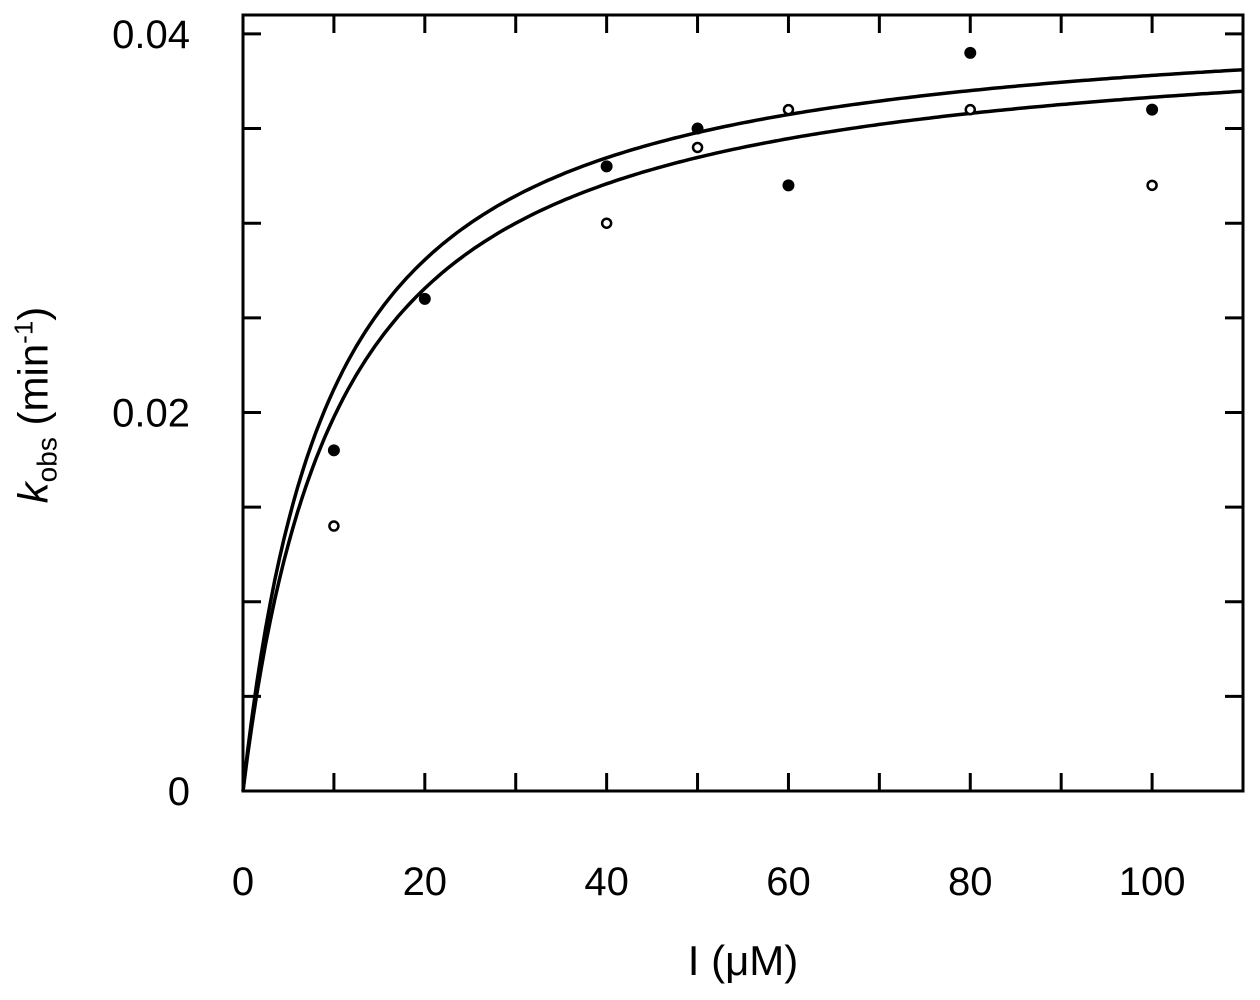 This screenshot has height=1000, width=1260. I want to click on y-tick-label: 0.04, so click(151, 35).